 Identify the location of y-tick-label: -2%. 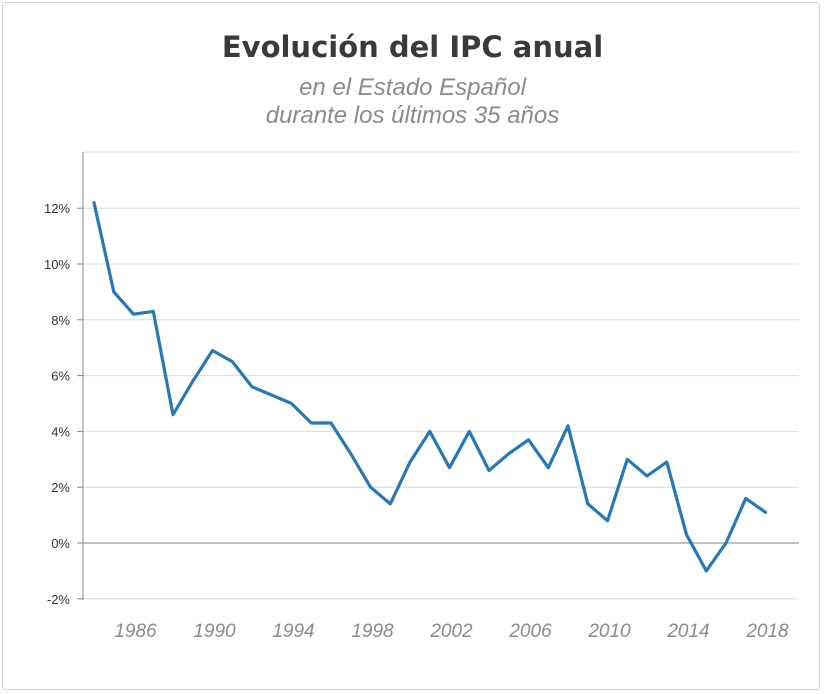
(59, 599).